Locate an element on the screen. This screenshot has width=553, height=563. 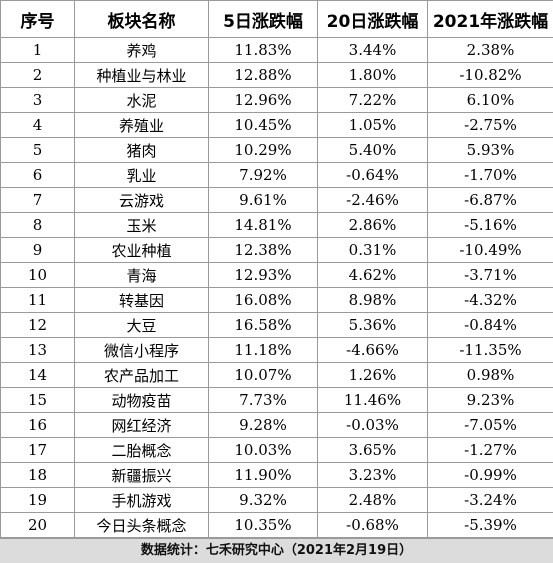
table-row: 1 养鸡 11.83% 3.44% 2.38% is located at coordinates (276, 50).